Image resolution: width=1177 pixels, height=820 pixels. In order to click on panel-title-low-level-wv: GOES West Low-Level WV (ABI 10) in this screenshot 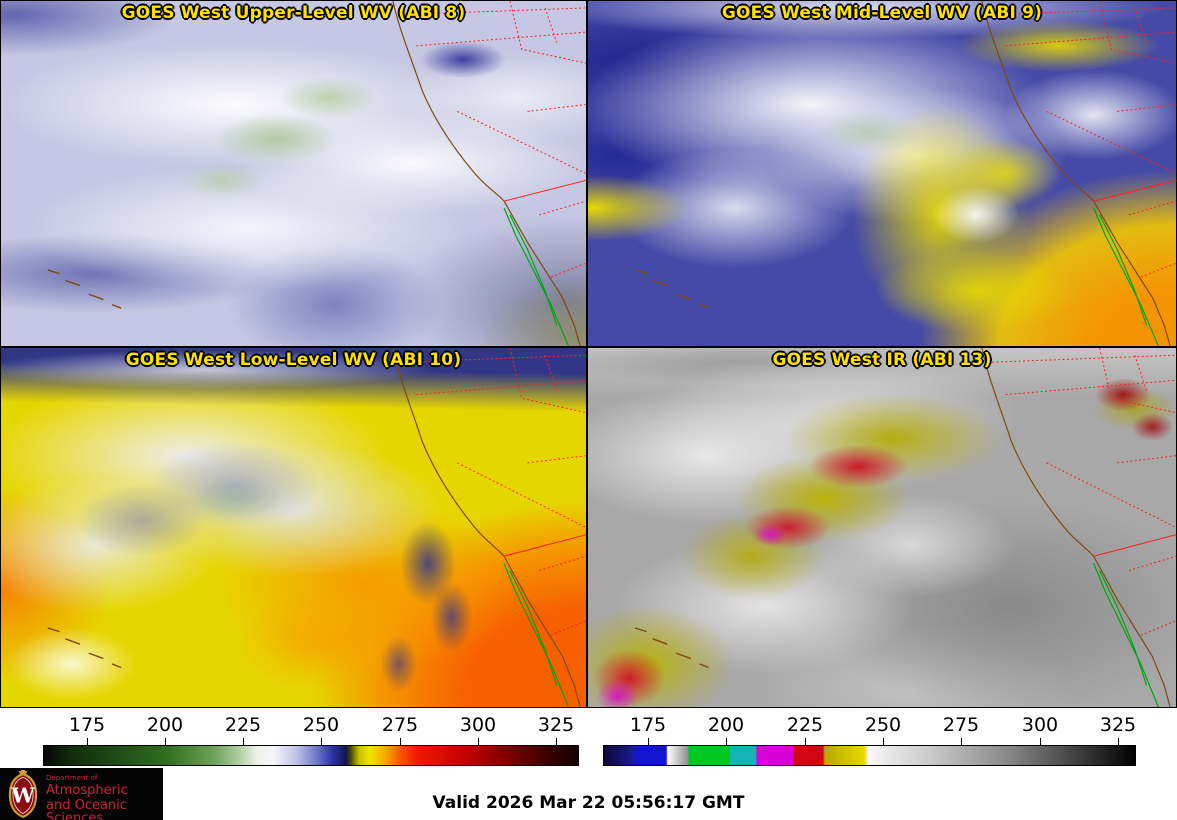, I will do `click(293, 360)`.